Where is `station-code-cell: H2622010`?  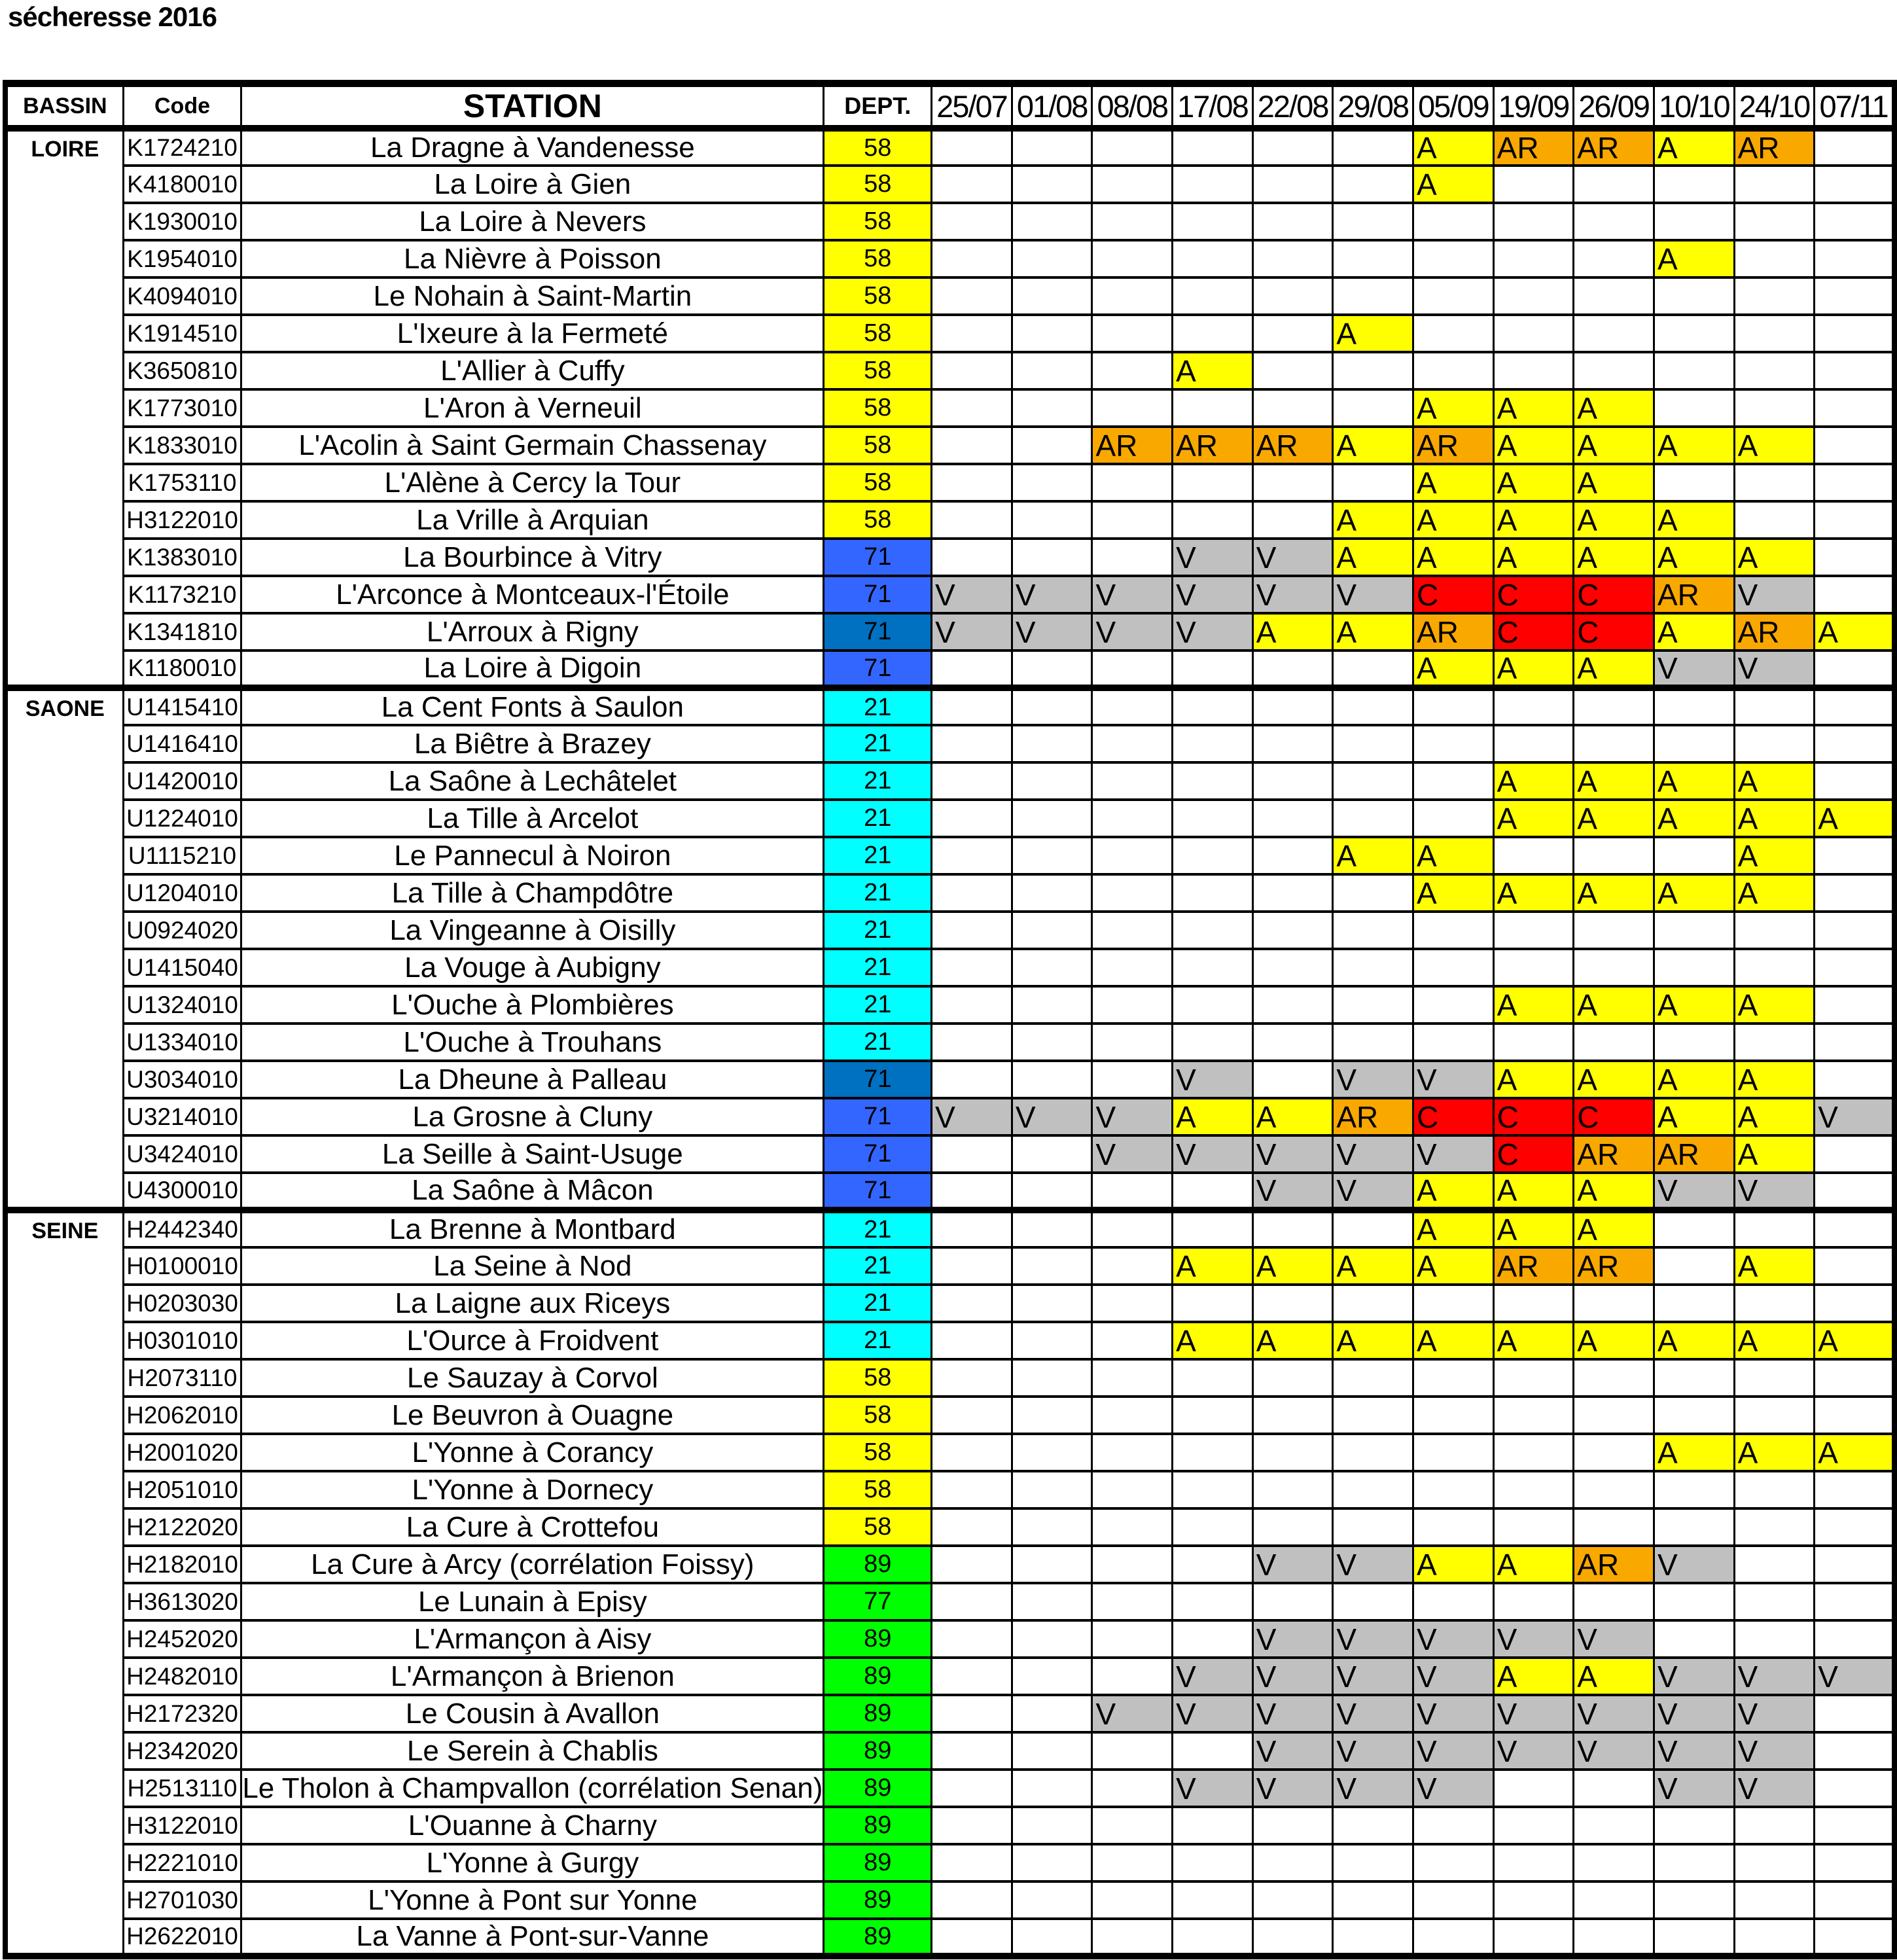
station-code-cell: H2622010 is located at coordinates (182, 1937).